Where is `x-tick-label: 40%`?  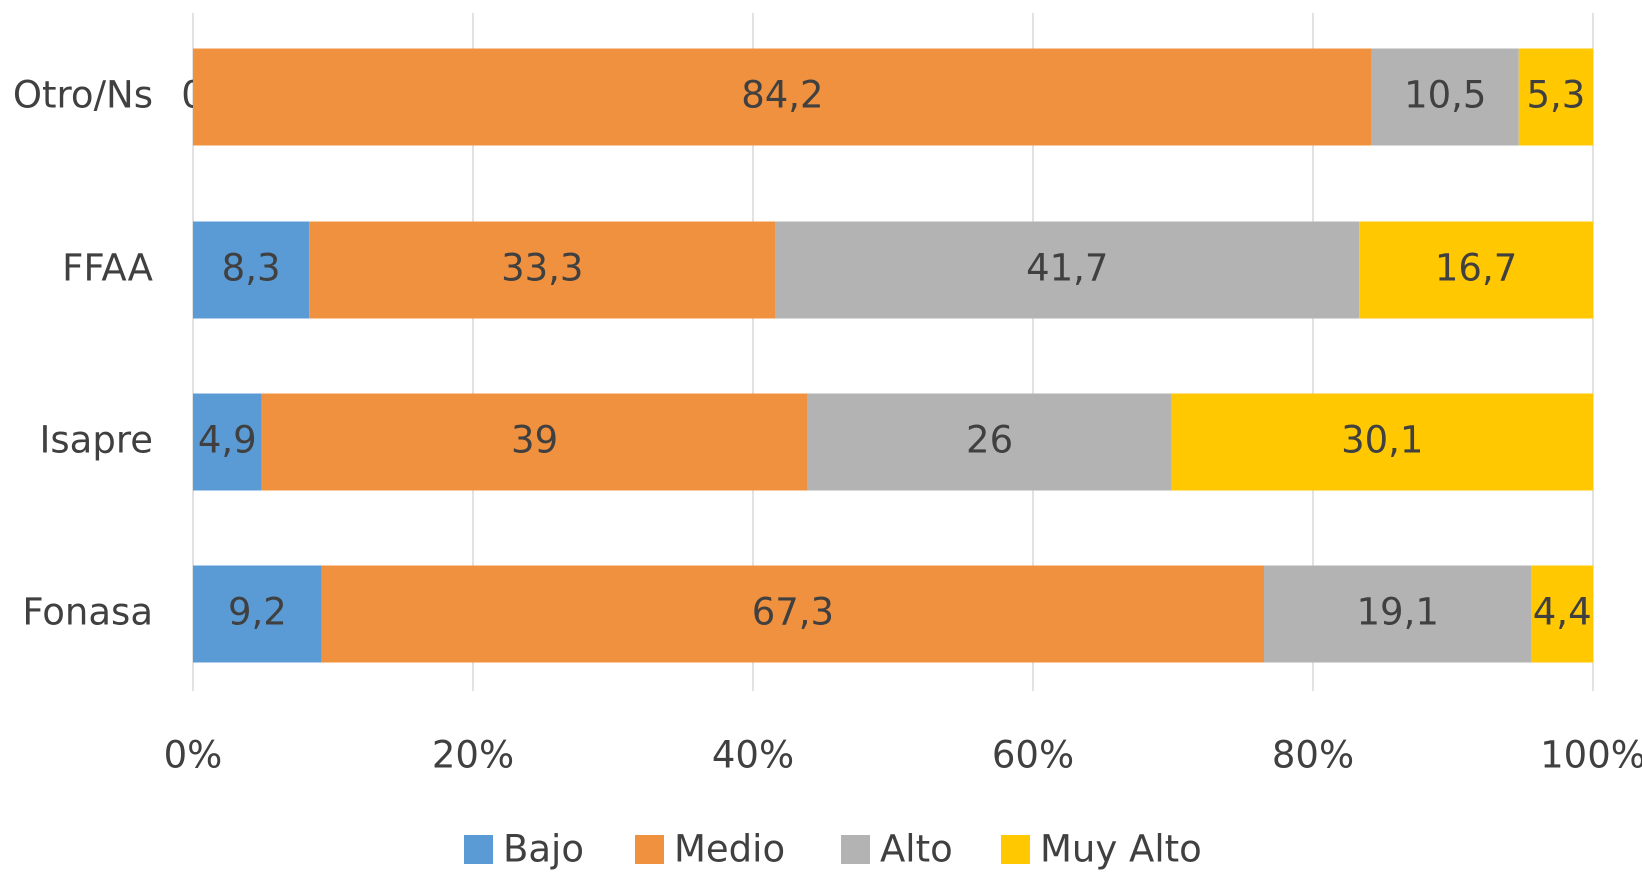
x-tick-label: 40% is located at coordinates (753, 755).